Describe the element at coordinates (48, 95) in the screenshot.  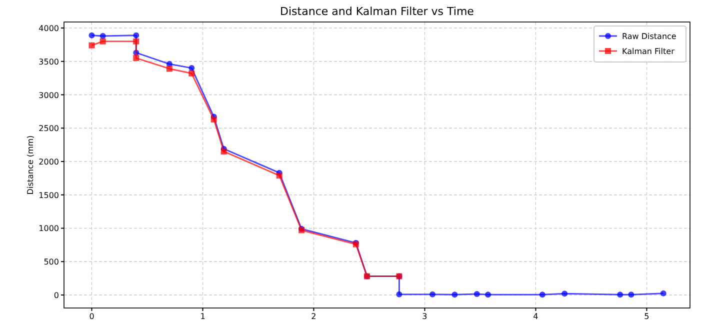
I see `y-tick-label: 3000` at that location.